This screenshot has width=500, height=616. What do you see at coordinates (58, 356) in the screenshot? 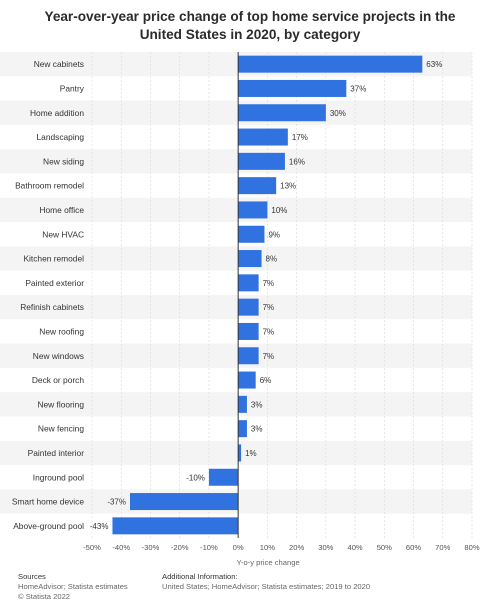
I see `category-label: New windows` at bounding box center [58, 356].